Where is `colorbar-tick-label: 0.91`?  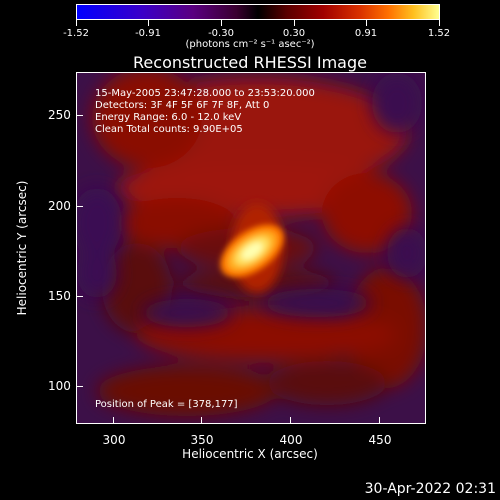 colorbar-tick-label: 0.91 is located at coordinates (366, 33).